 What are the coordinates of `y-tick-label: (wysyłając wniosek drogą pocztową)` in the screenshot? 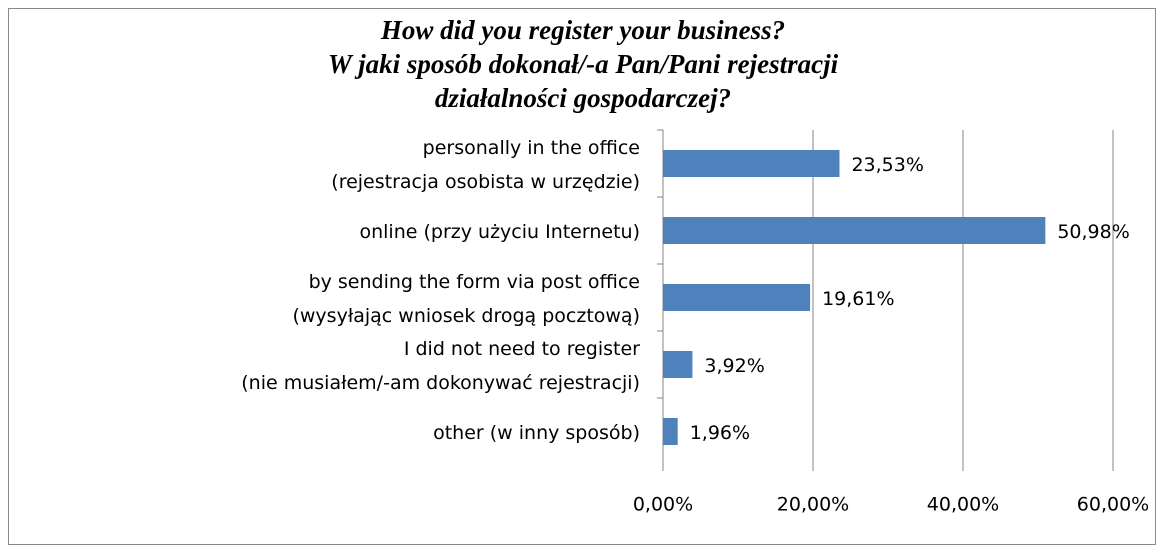 It's located at (466, 316).